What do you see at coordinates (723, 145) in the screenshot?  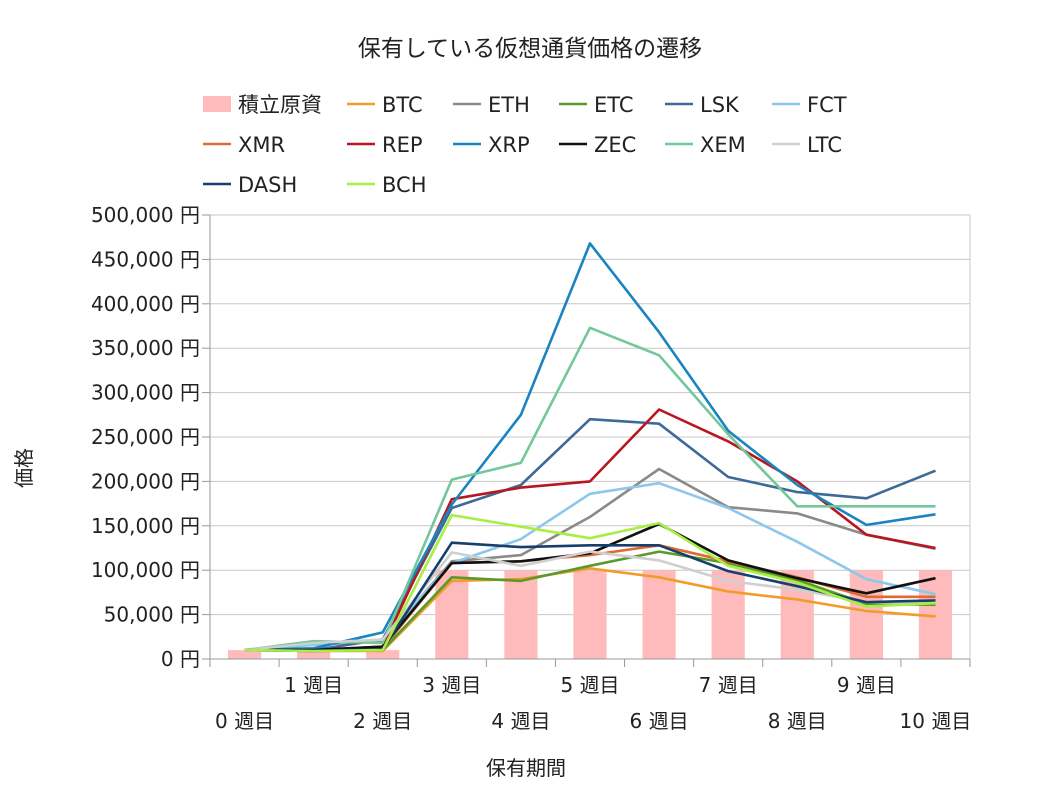 I see `legend-label: XEM` at bounding box center [723, 145].